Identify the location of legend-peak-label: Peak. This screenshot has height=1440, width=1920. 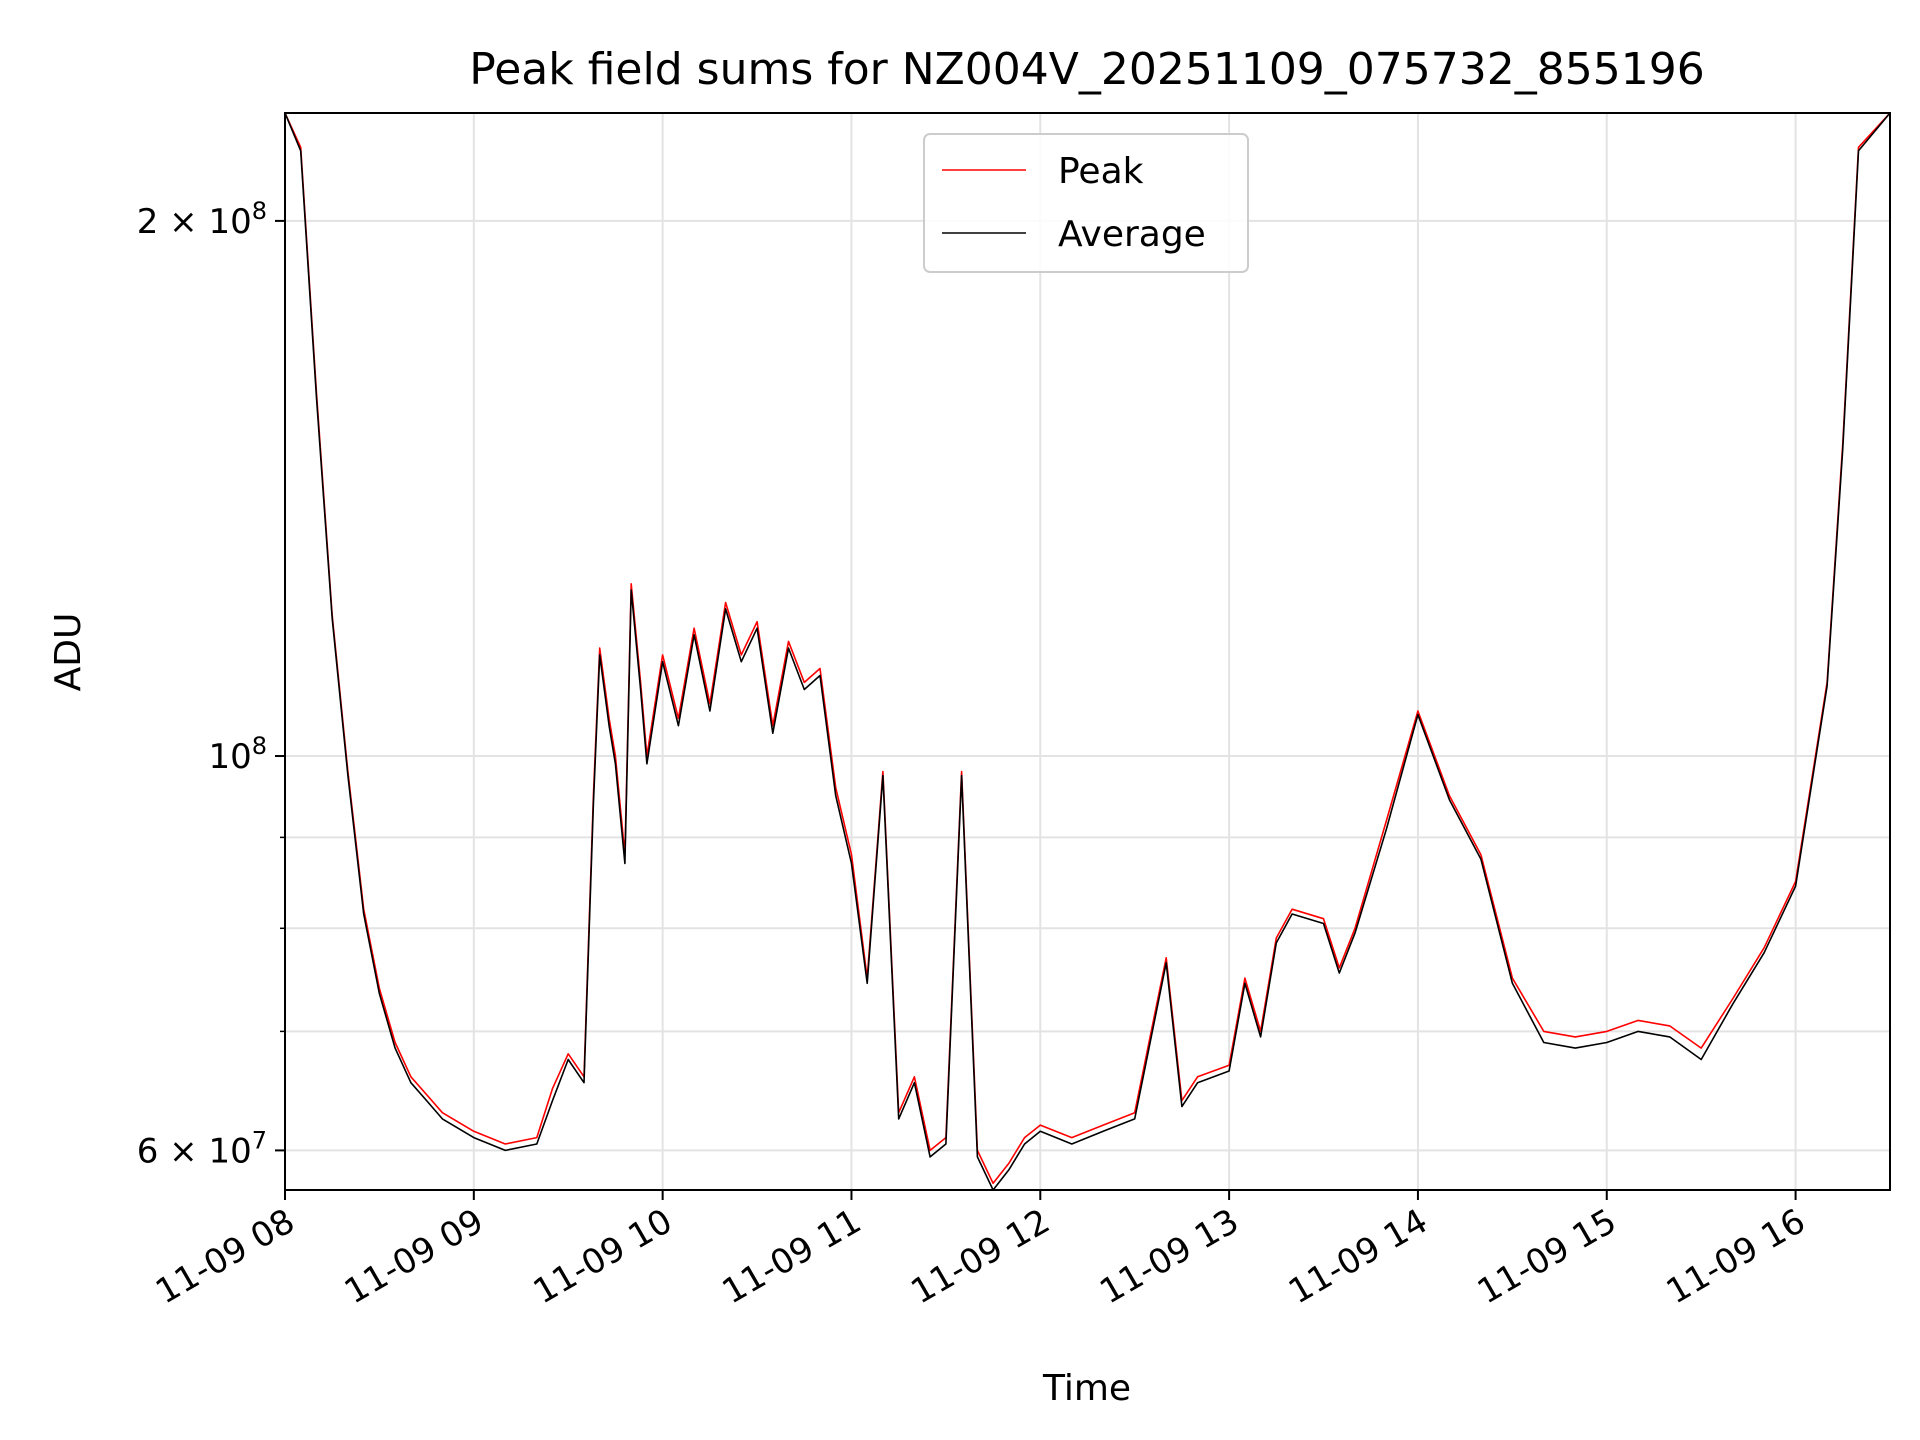
(1101, 171).